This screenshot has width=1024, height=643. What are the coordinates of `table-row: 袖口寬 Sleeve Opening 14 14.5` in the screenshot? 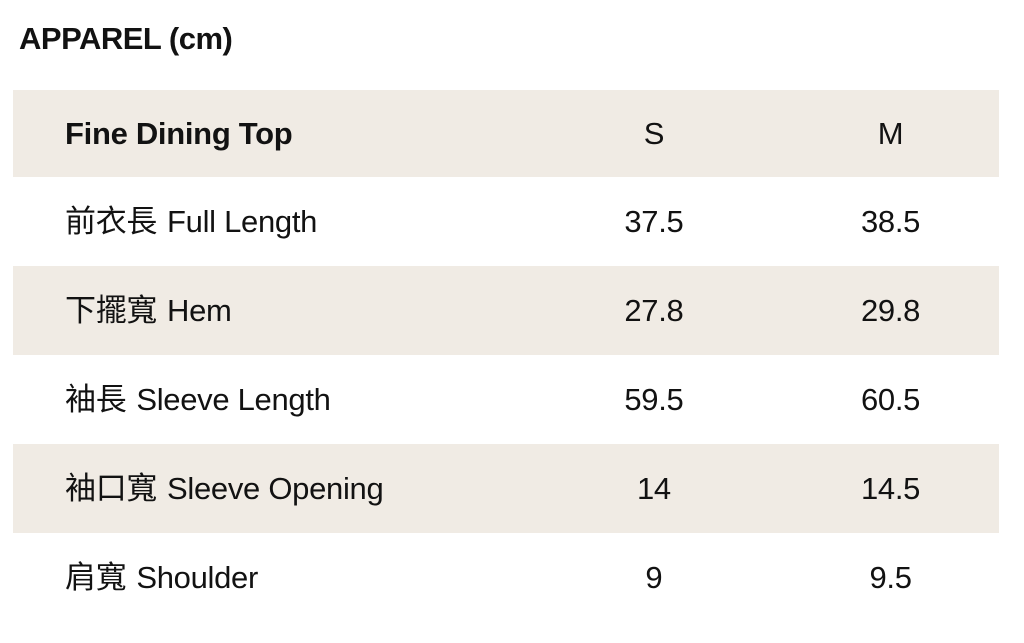 It's located at (506, 488).